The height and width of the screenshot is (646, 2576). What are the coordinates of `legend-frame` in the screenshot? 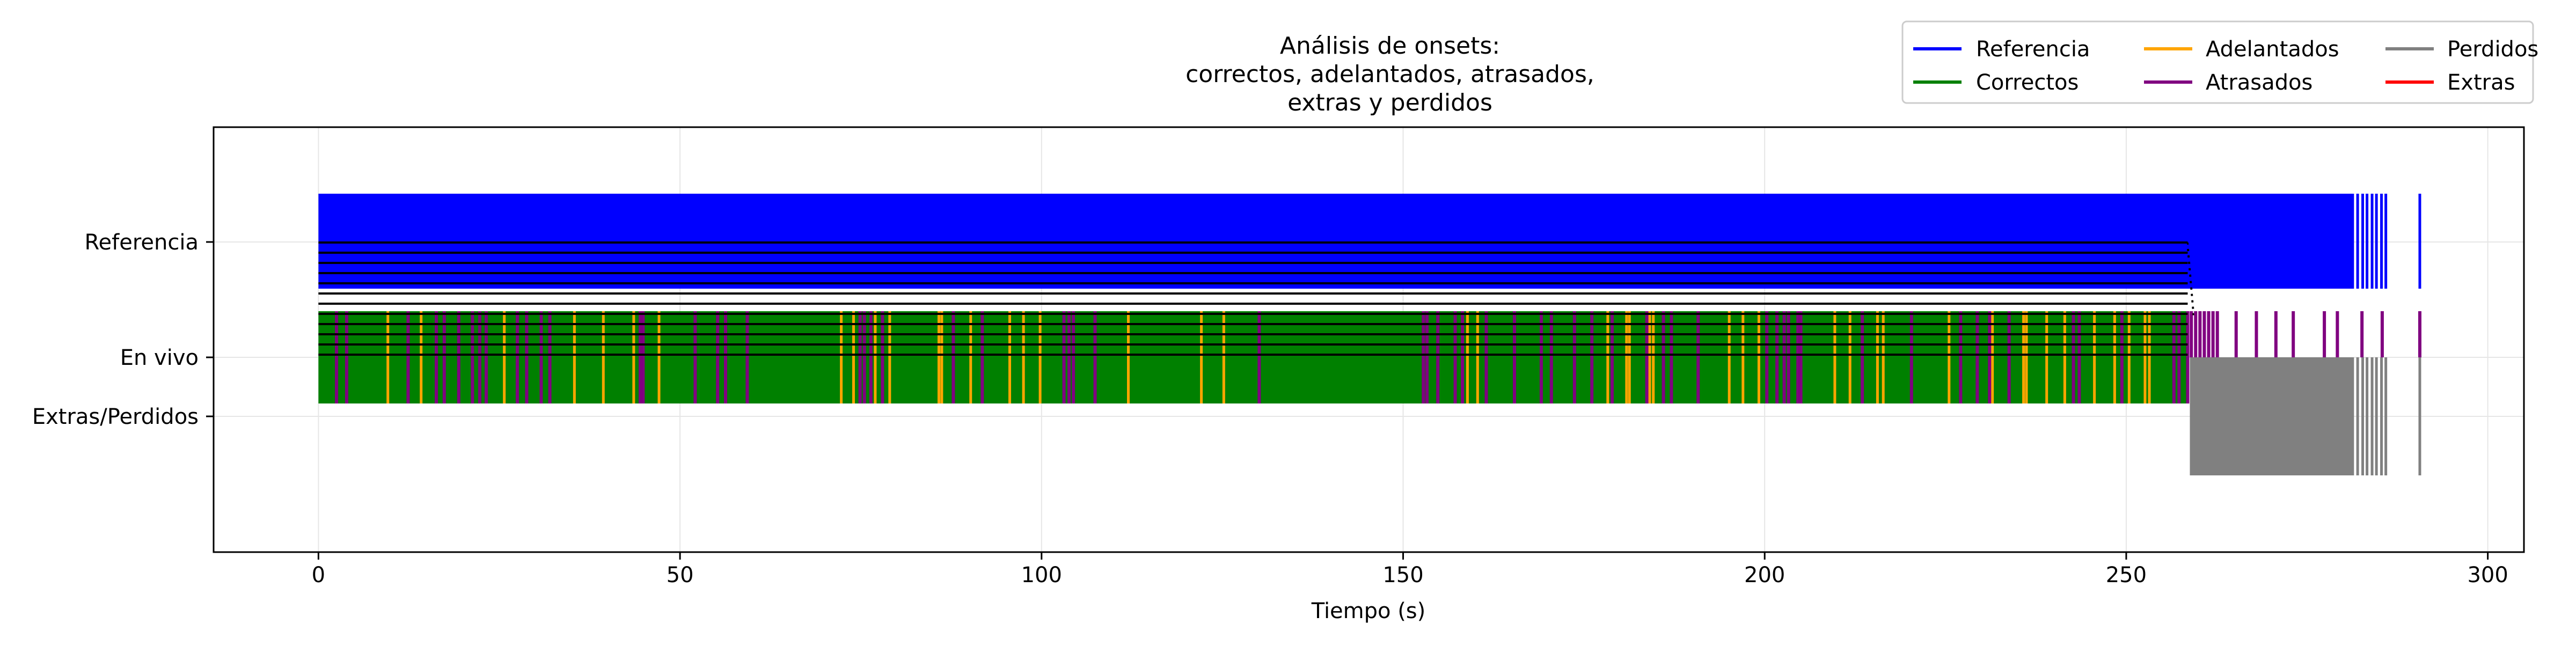 It's located at (2217, 62).